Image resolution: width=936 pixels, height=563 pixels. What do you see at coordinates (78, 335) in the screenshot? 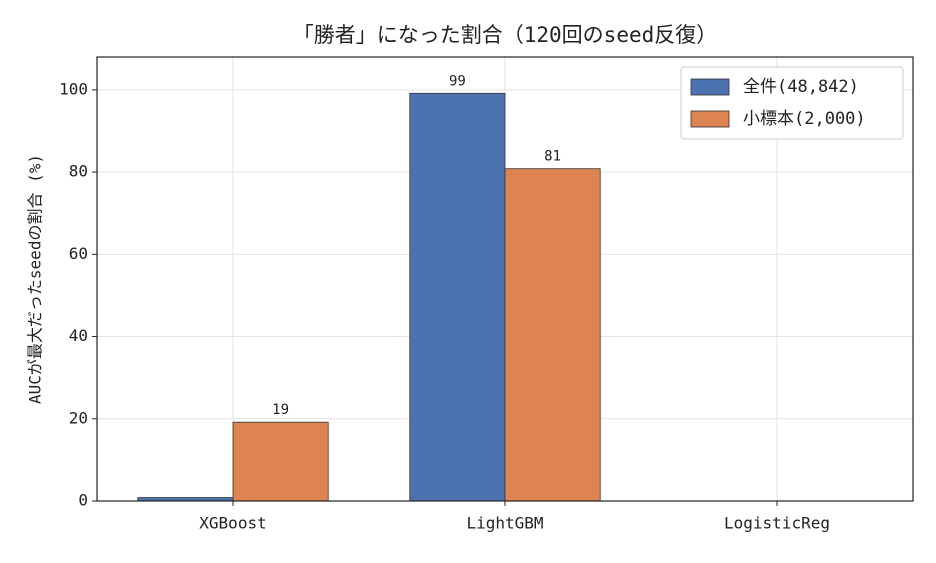
I see `y-tick-label: 40` at bounding box center [78, 335].